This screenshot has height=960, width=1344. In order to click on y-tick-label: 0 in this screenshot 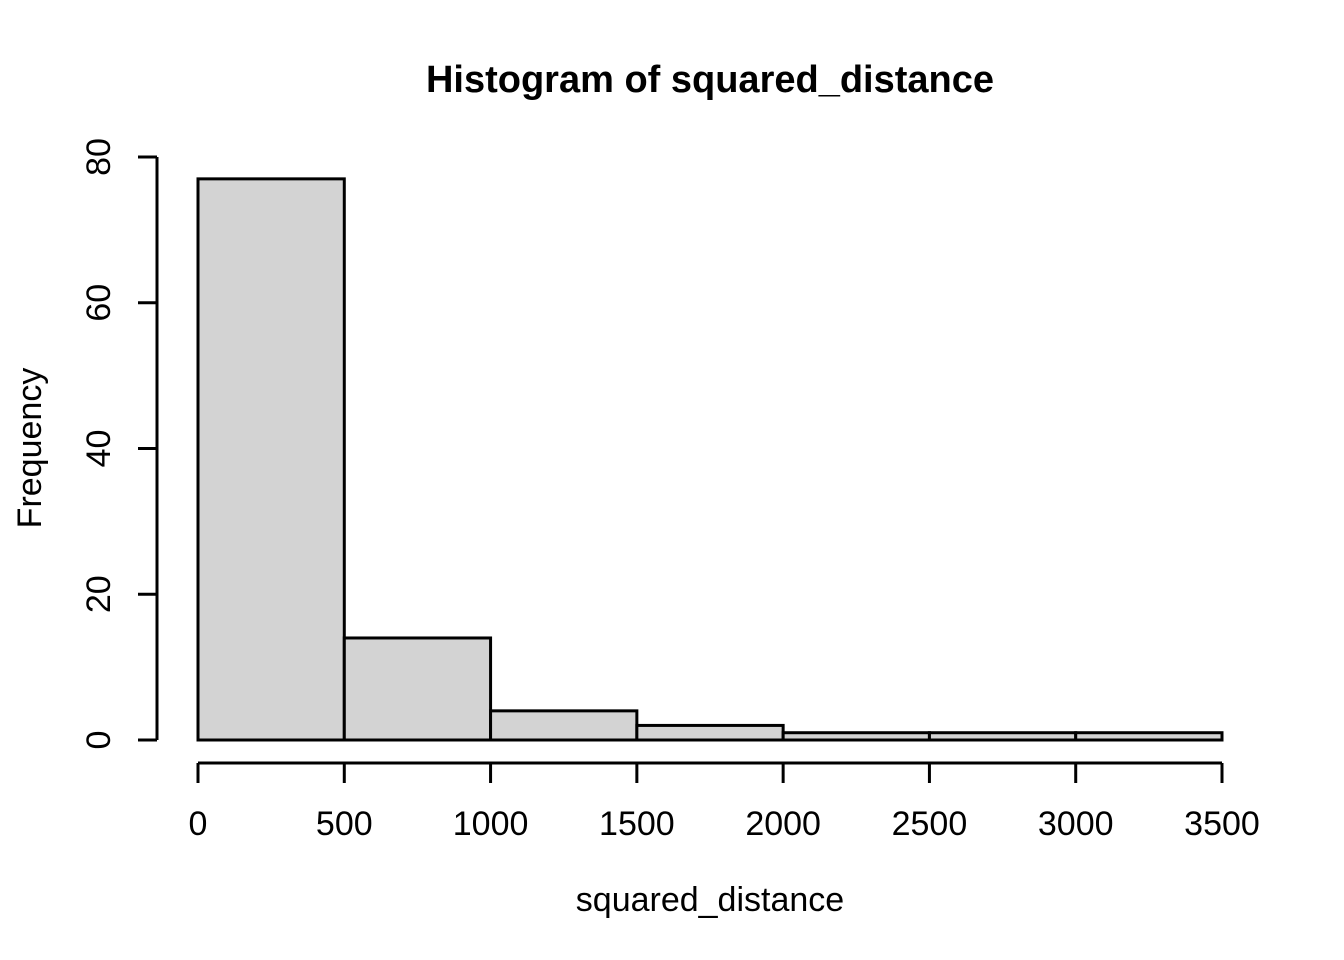, I will do `click(99, 740)`.